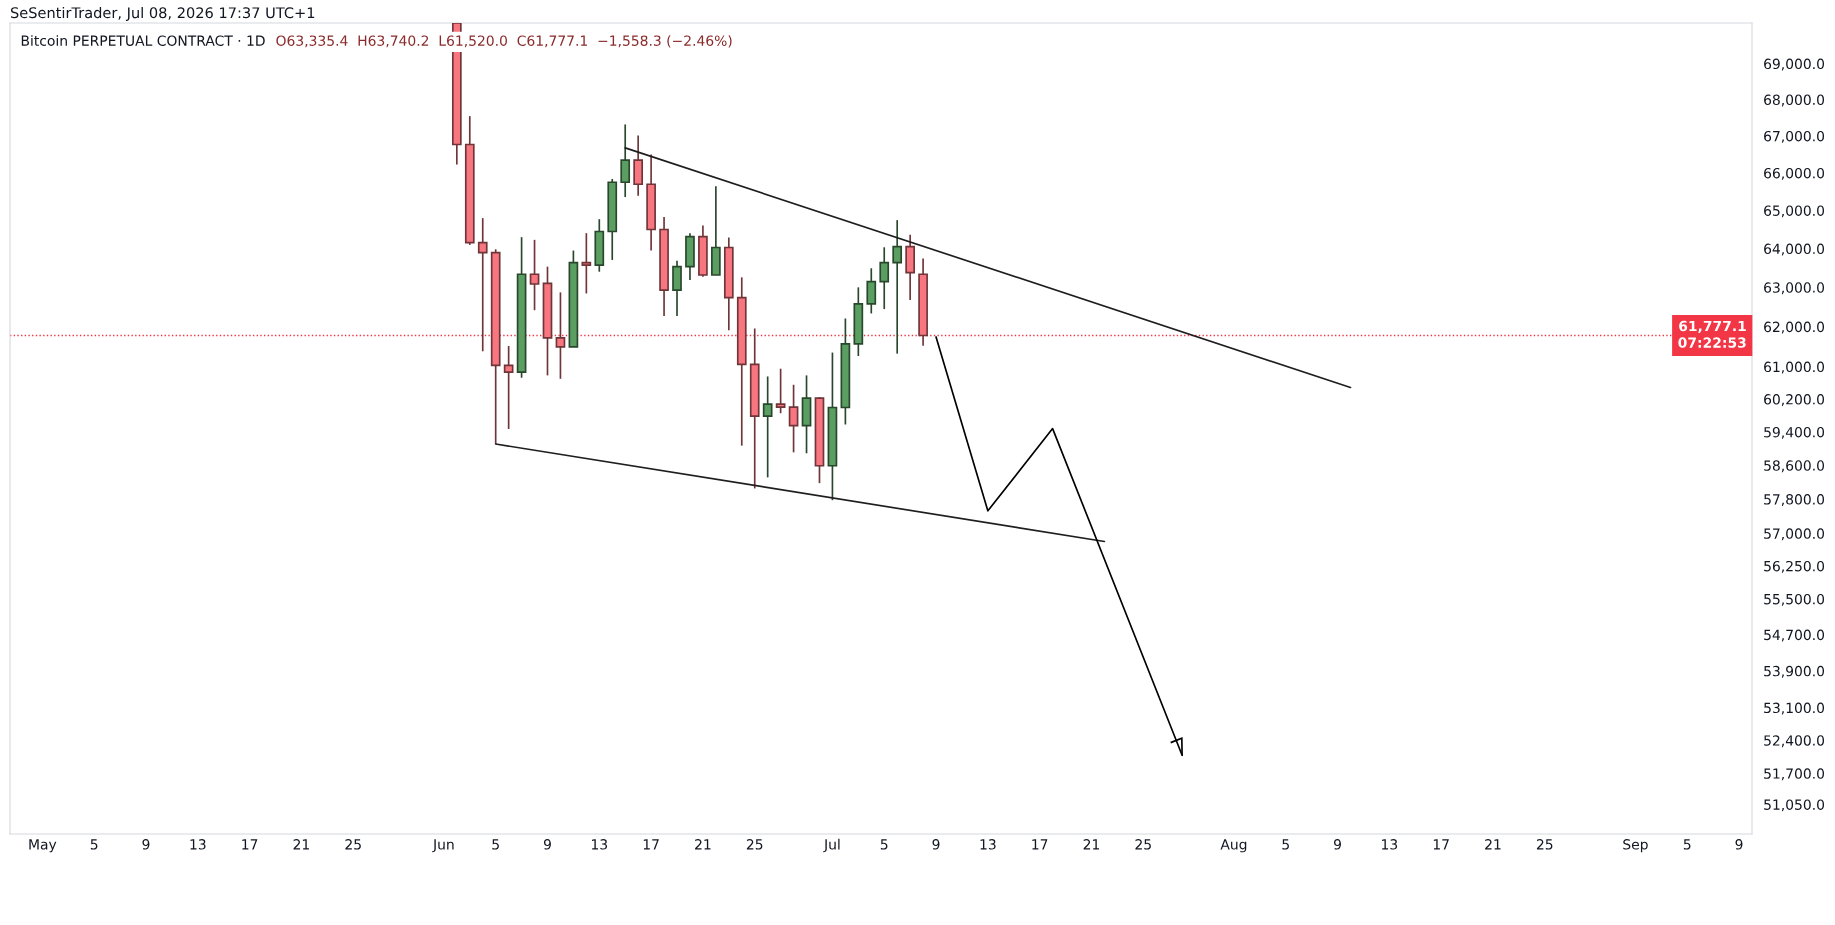  What do you see at coordinates (443, 846) in the screenshot?
I see `x-tick-label: Jun` at bounding box center [443, 846].